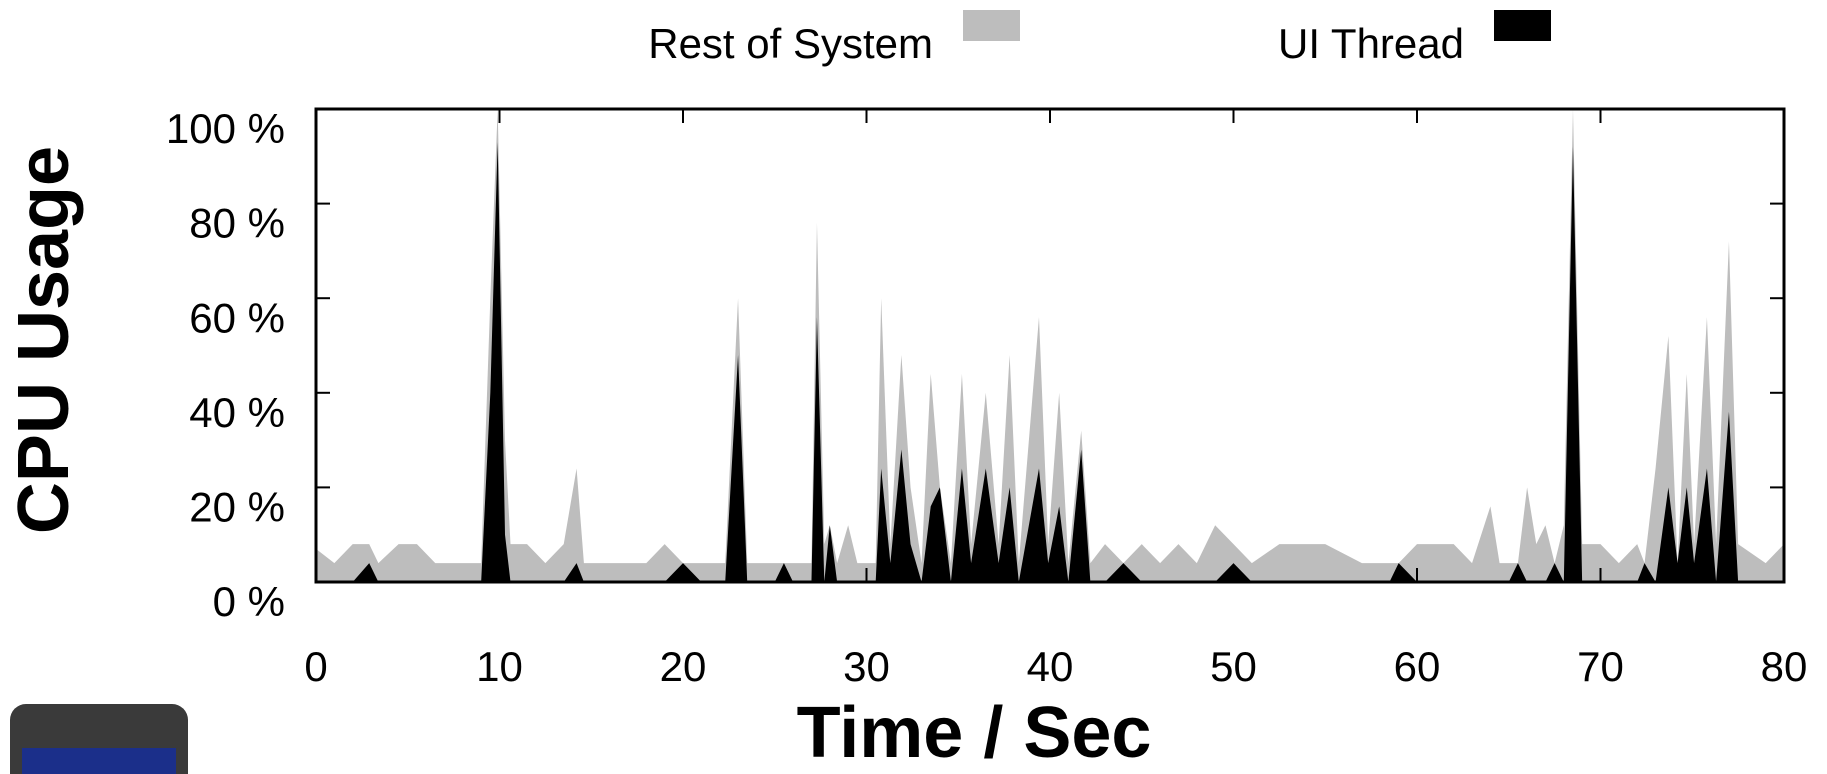  Describe the element at coordinates (683, 666) in the screenshot. I see `x-tick-label: 20` at that location.